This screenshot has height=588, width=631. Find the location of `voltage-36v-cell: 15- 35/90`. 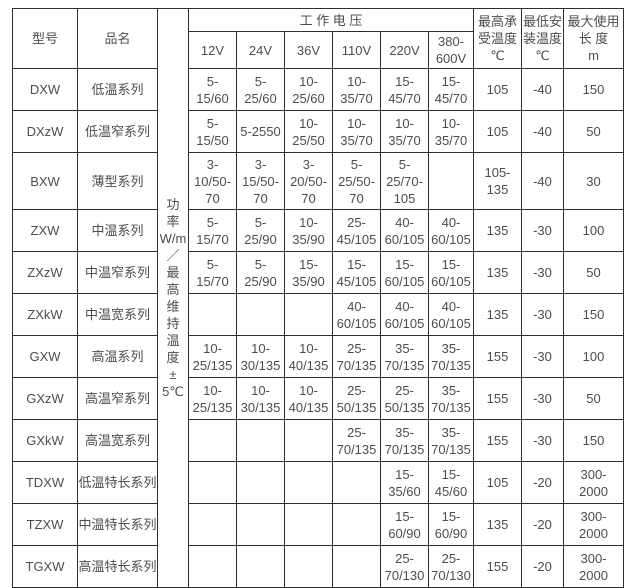

voltage-36v-cell: 15- 35/90 is located at coordinates (308, 272).